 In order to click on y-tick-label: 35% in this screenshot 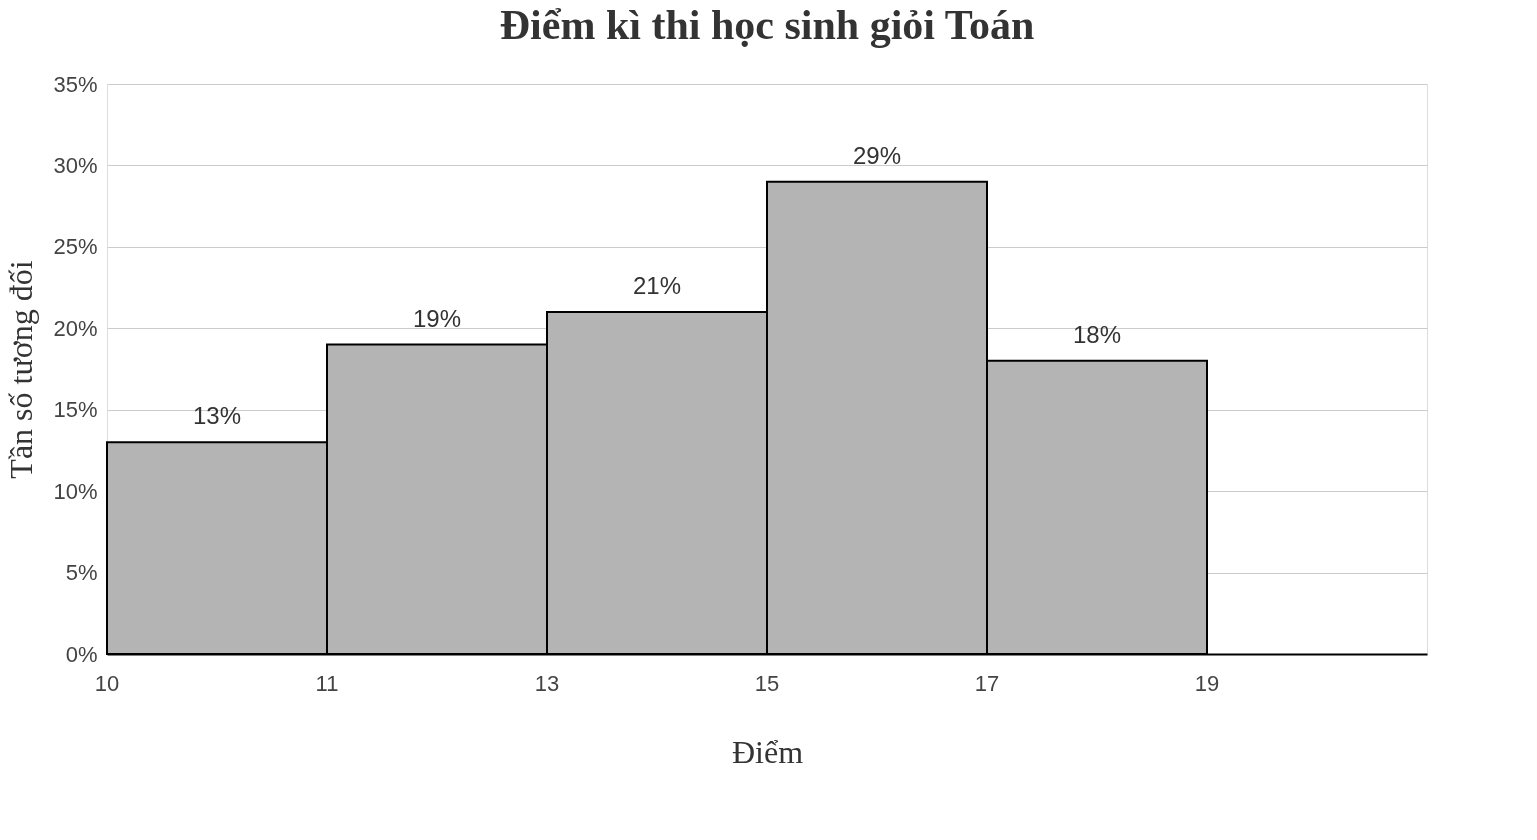, I will do `click(75, 84)`.